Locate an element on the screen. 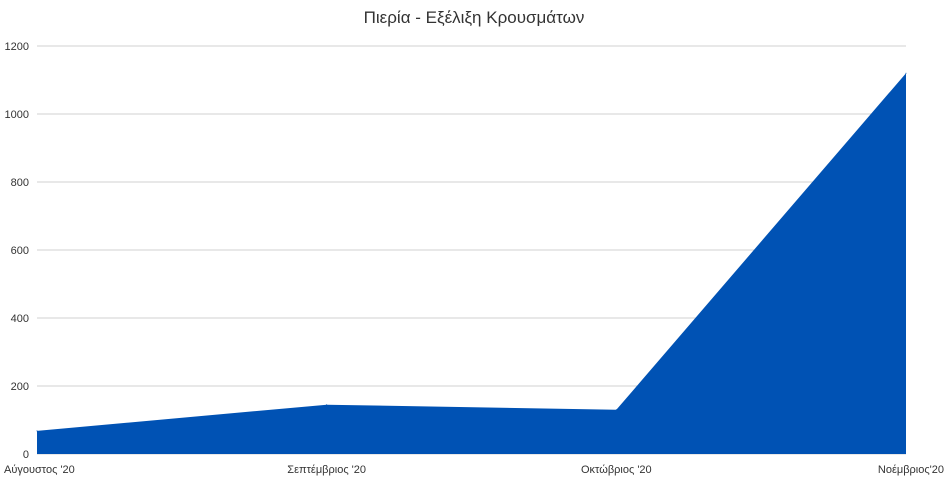 The image size is (948, 486). chart-title: Πιερία - Εξέλιξη Κρουσμάτων is located at coordinates (474, 17).